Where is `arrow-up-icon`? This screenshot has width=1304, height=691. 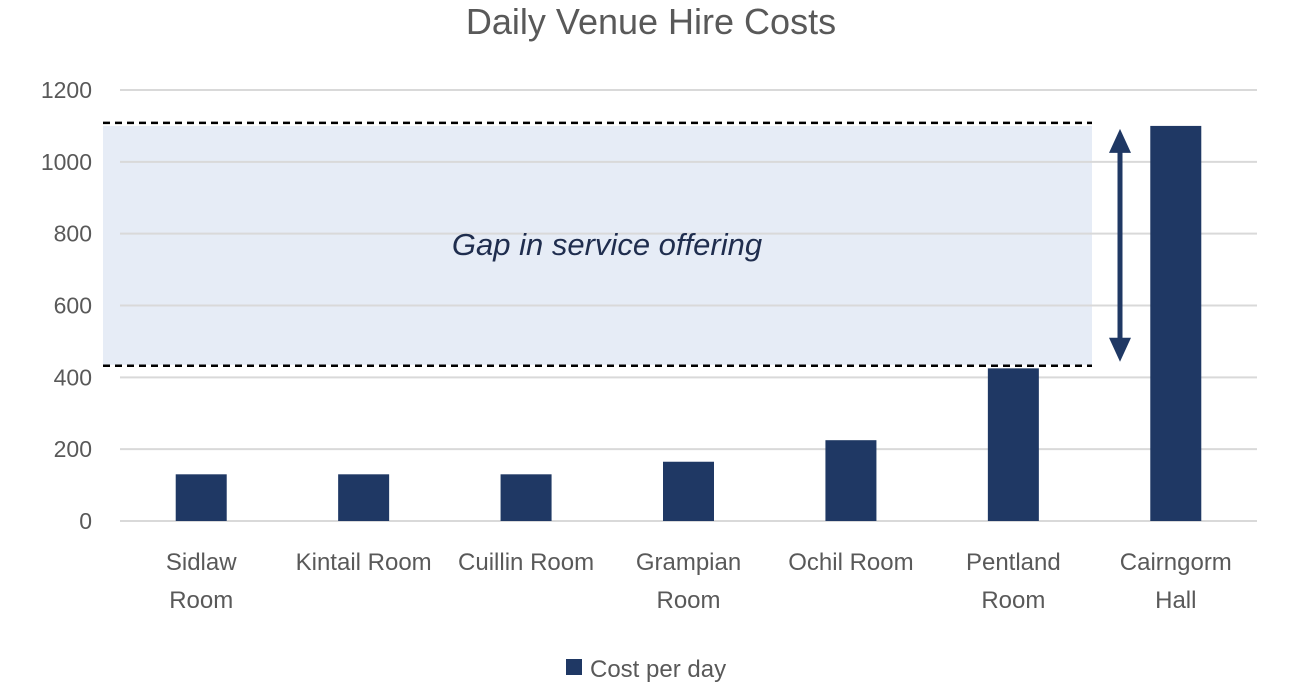 arrow-up-icon is located at coordinates (1120, 140).